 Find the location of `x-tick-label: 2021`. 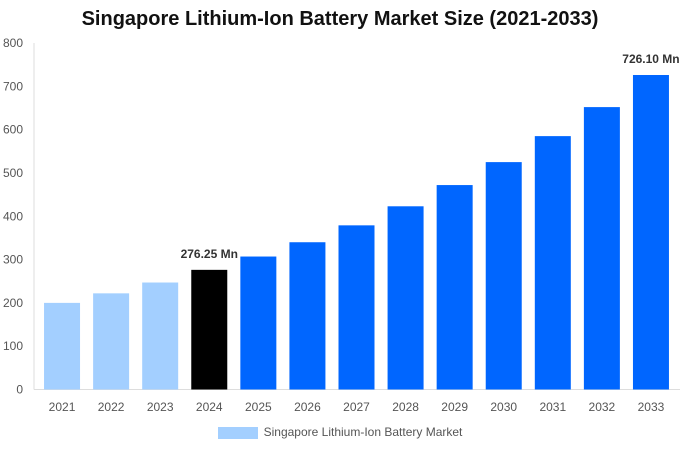

x-tick-label: 2021 is located at coordinates (62, 407).